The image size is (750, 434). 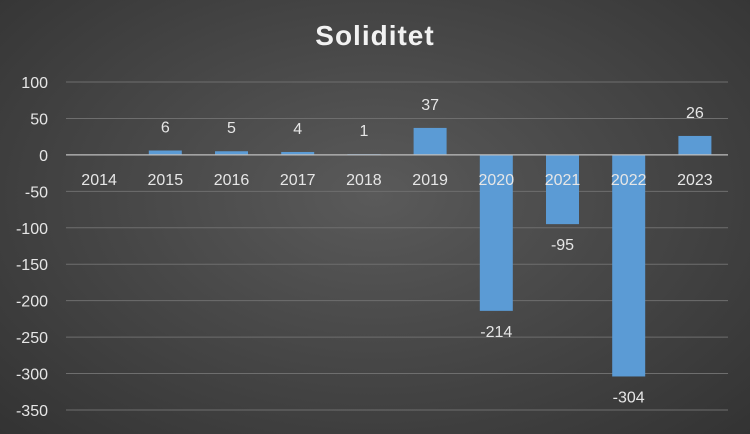 What do you see at coordinates (166, 180) in the screenshot?
I see `x-tick-label: 2015` at bounding box center [166, 180].